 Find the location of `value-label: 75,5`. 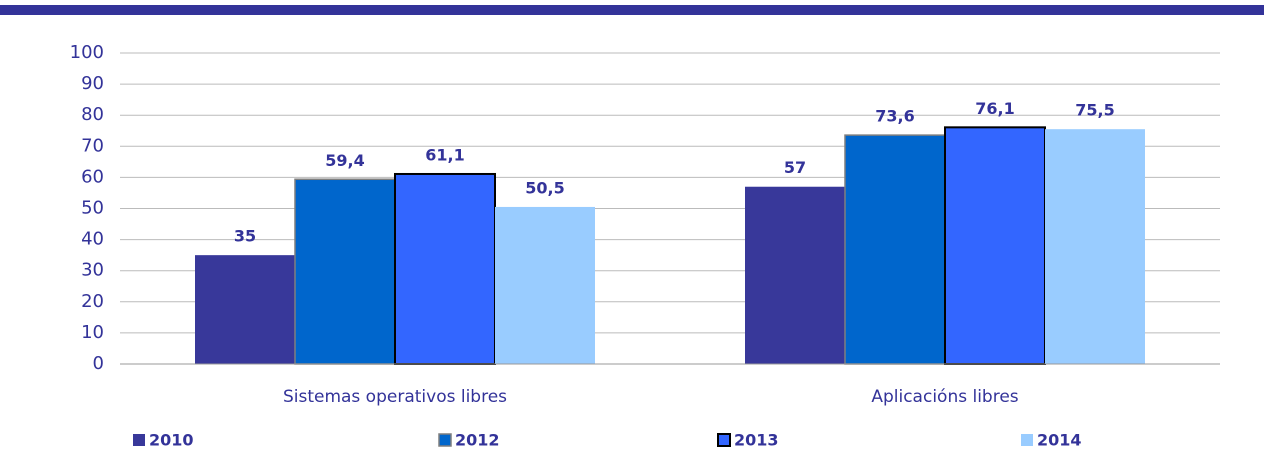

value-label: 75,5 is located at coordinates (1094, 110).